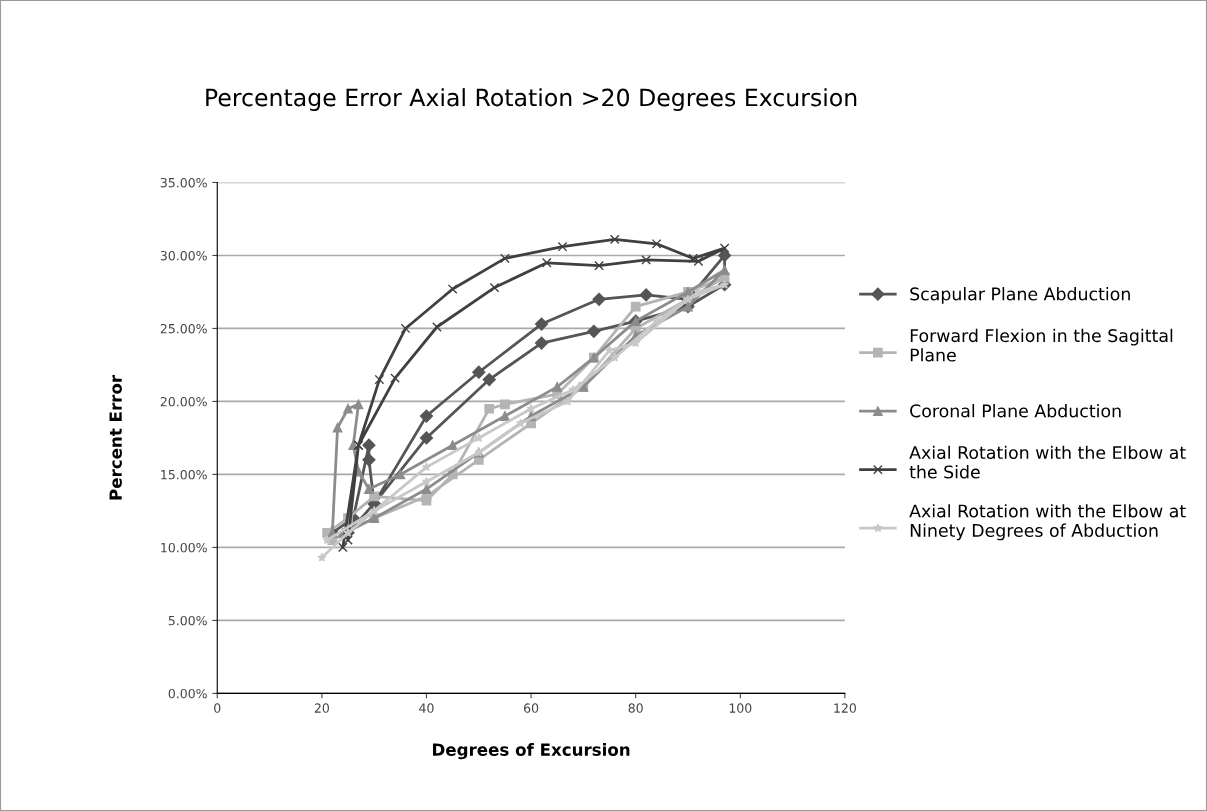 The image size is (1207, 811). What do you see at coordinates (183, 328) in the screenshot?
I see `y-tick-label: 25.00%` at bounding box center [183, 328].